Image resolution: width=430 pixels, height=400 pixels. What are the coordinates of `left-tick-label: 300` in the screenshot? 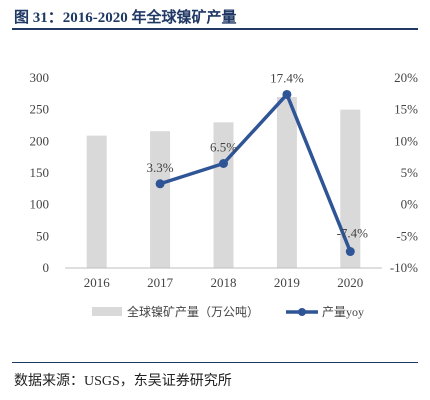 It's located at (40, 77).